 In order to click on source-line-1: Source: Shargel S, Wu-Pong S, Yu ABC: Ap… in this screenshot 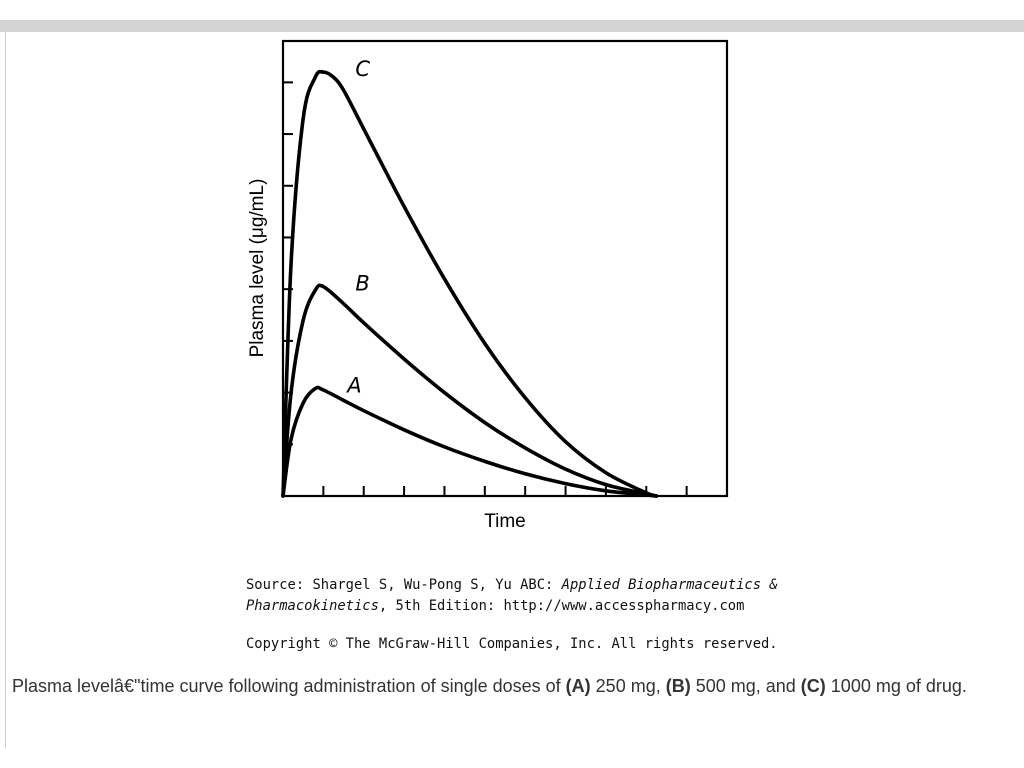, I will do `click(546, 585)`.